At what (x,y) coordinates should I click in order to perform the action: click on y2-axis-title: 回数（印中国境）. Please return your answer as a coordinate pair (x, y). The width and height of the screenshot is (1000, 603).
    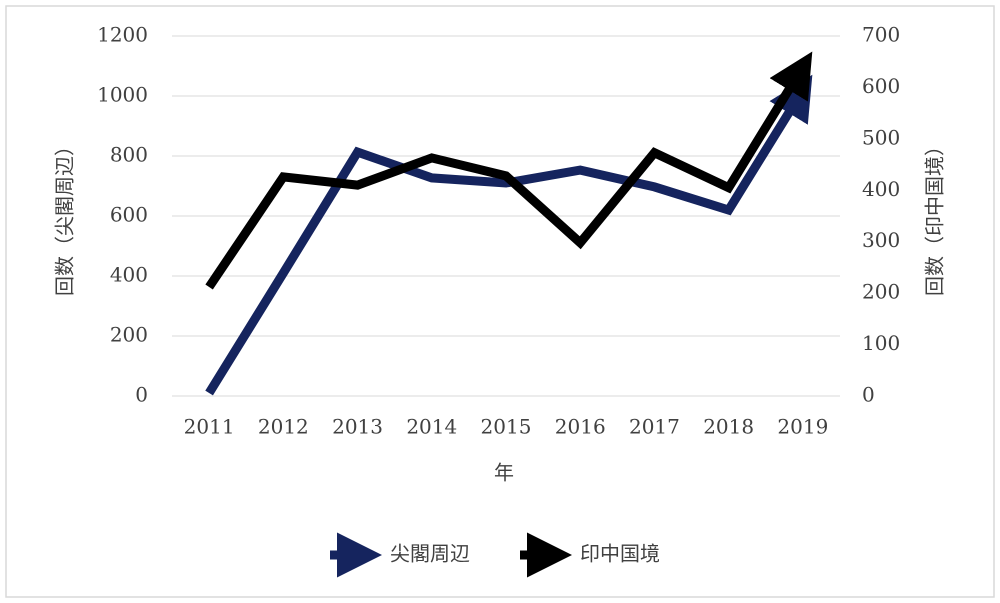
    Looking at the image, I should click on (935, 216).